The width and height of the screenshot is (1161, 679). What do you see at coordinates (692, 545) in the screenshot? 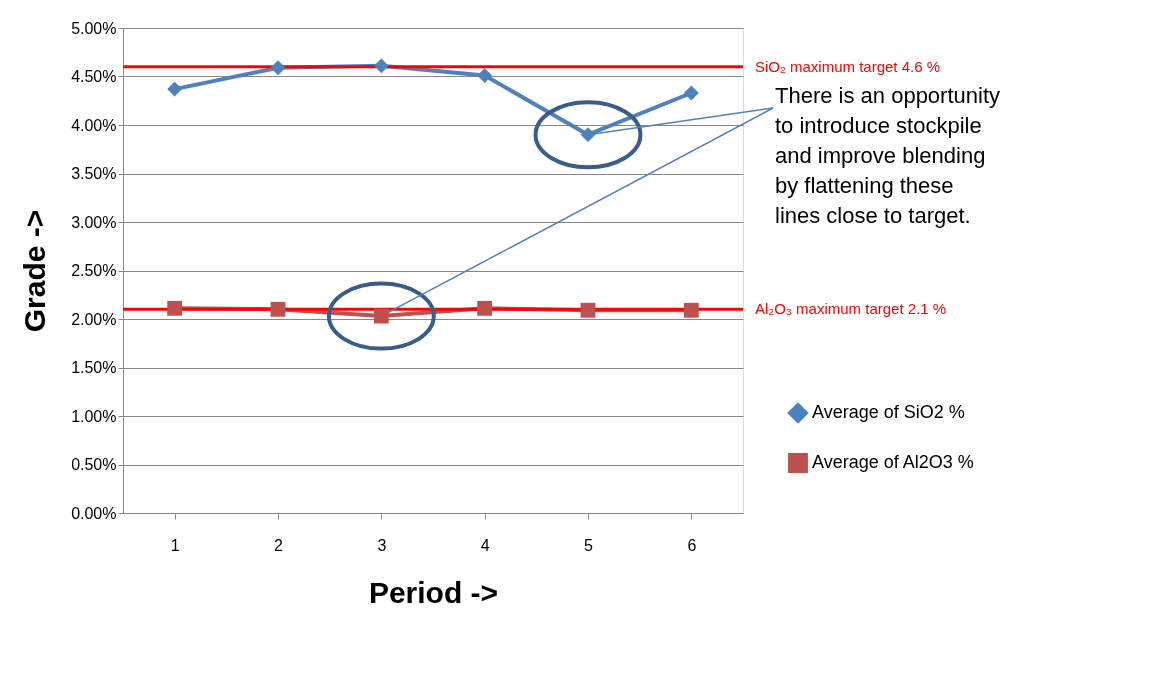
I see `x-tick-label: 6` at bounding box center [692, 545].